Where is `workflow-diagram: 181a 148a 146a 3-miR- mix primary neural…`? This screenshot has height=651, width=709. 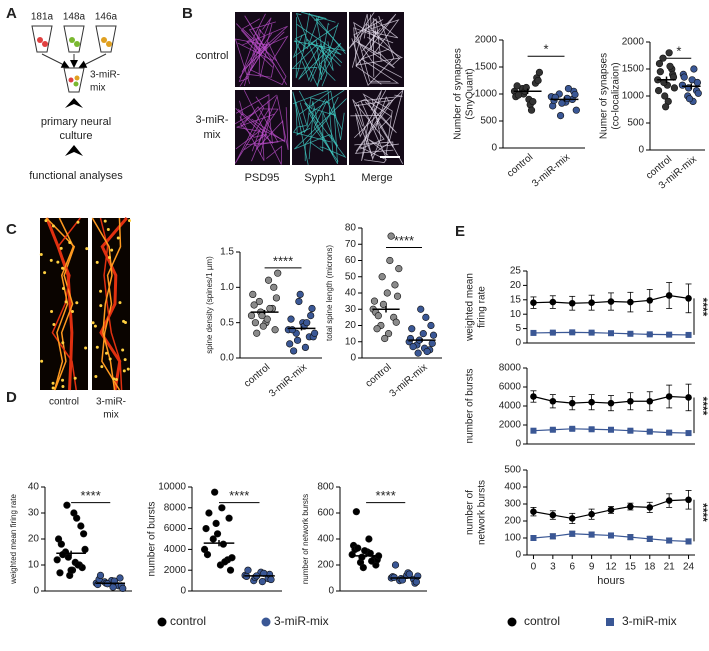
workflow-diagram: 181a 148a 146a 3-miR- mix primary neural… is located at coordinates (76, 97).